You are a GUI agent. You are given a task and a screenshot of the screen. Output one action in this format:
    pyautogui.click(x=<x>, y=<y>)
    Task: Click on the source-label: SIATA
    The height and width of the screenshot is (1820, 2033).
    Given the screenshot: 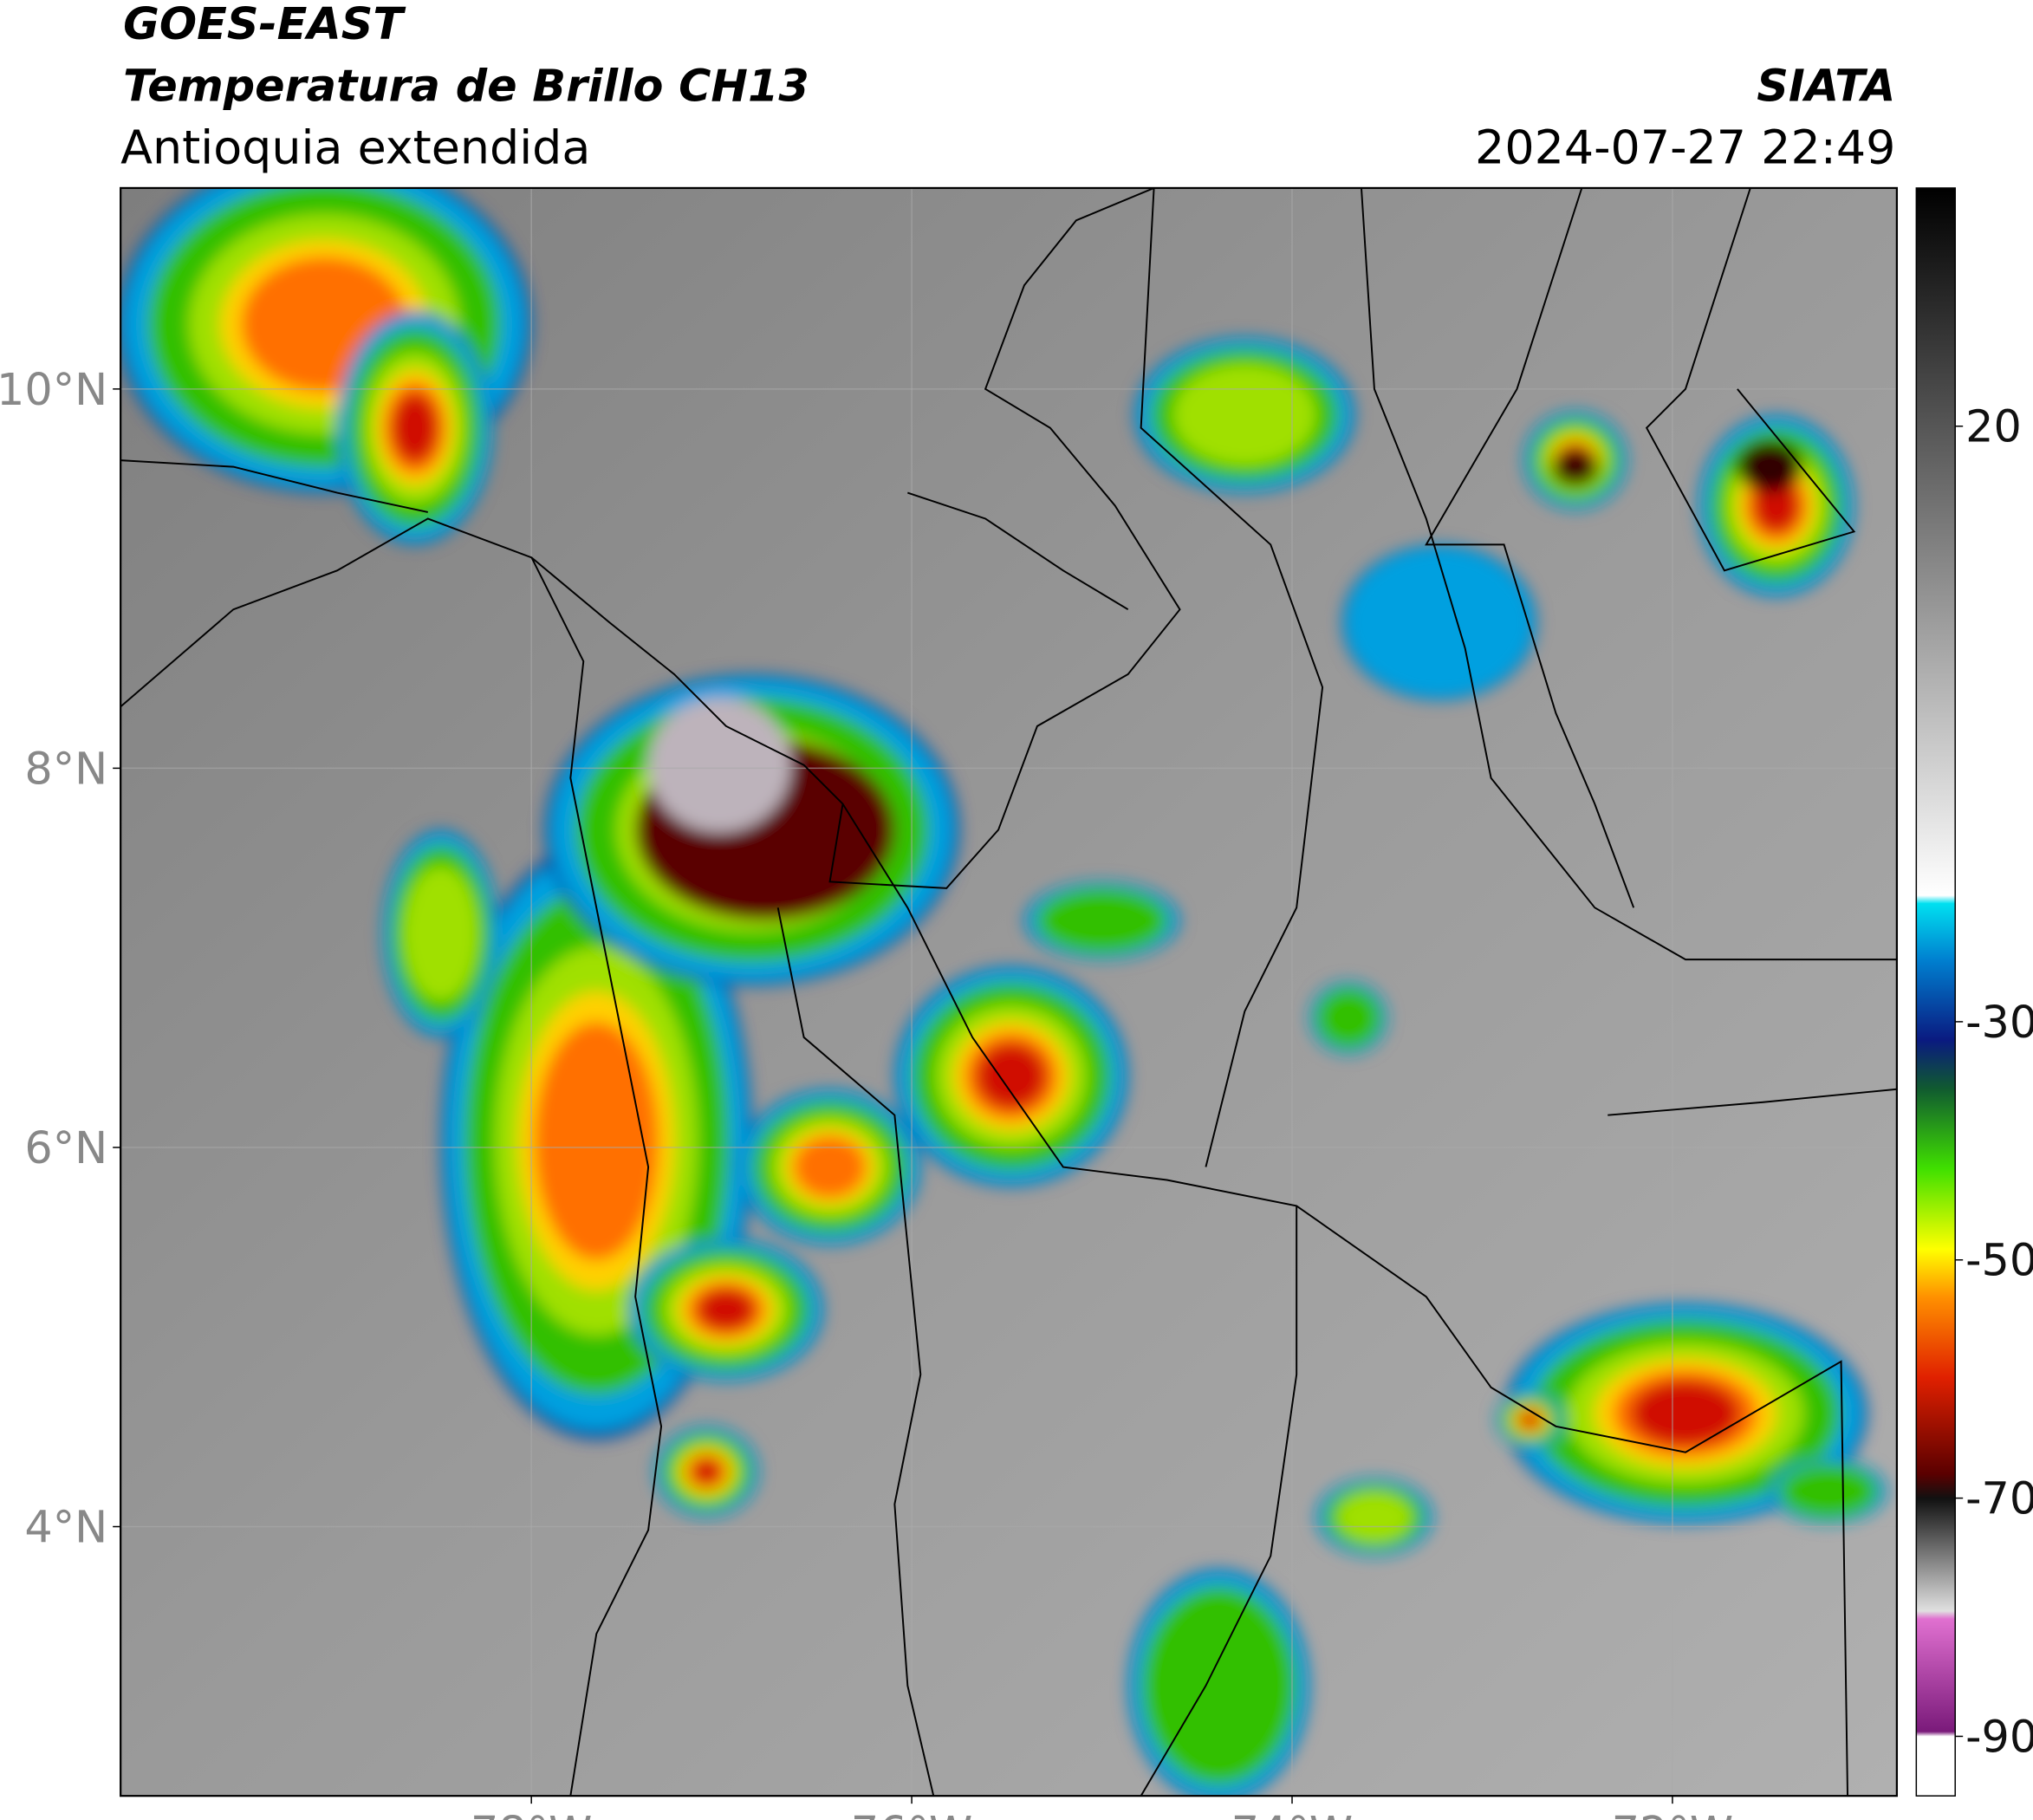 What is the action you would take?
    pyautogui.click(x=1826, y=86)
    